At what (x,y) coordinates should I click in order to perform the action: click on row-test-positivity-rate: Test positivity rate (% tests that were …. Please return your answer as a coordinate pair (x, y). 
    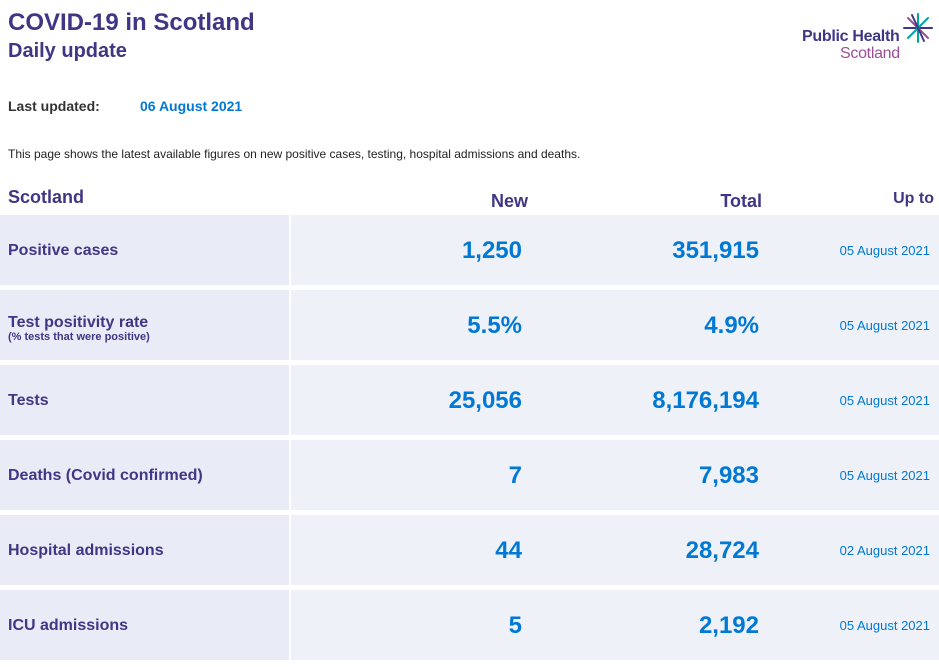
    Looking at the image, I should click on (469, 325).